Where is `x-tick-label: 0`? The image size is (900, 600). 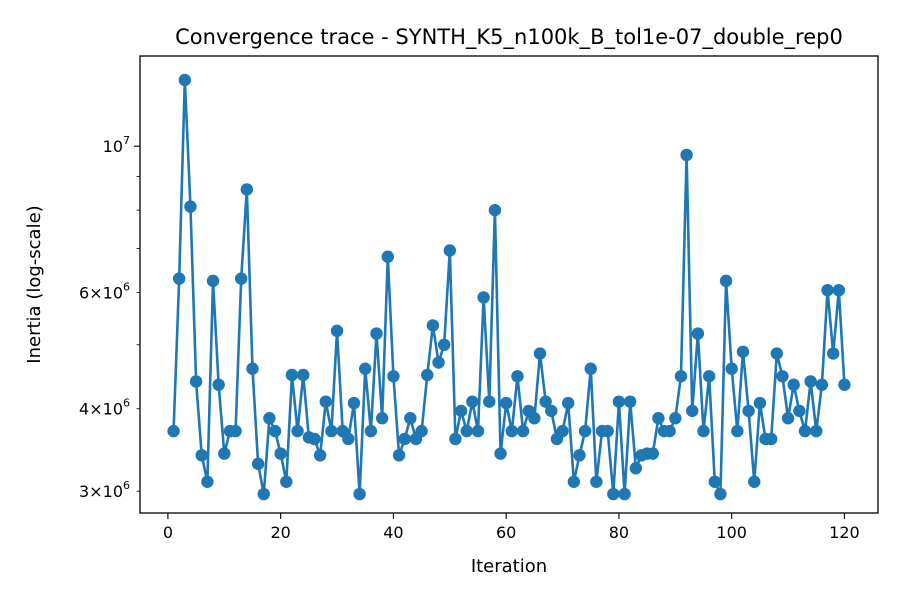
x-tick-label: 0 is located at coordinates (168, 532).